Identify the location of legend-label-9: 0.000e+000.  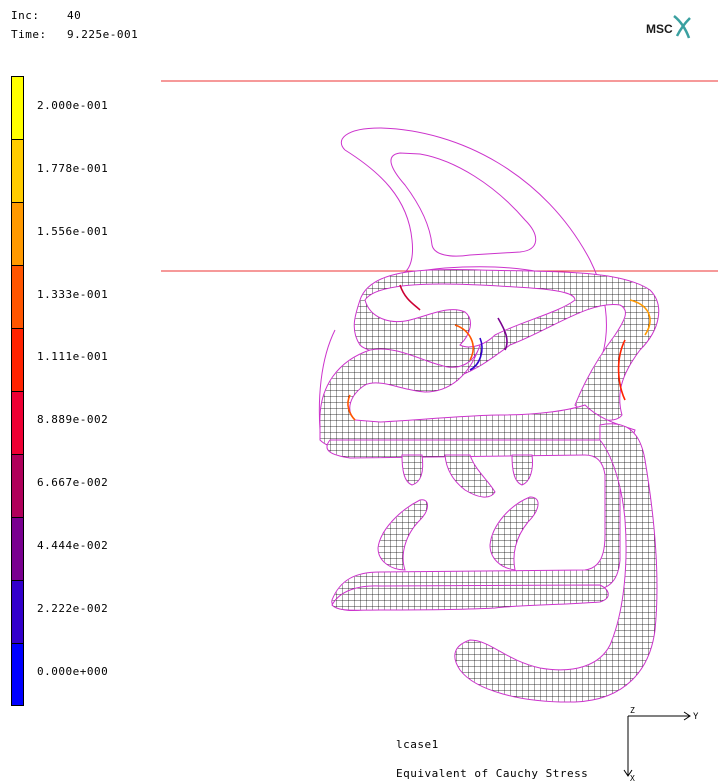
(73, 671).